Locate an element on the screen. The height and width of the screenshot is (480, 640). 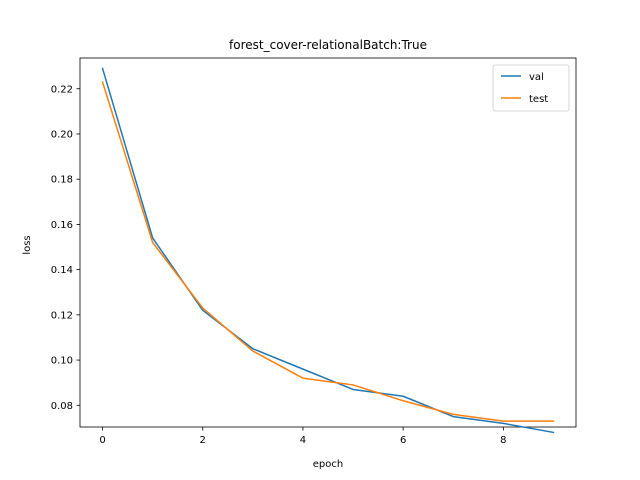
chart-title: forest_cover-relationalBatch:True is located at coordinates (328, 45).